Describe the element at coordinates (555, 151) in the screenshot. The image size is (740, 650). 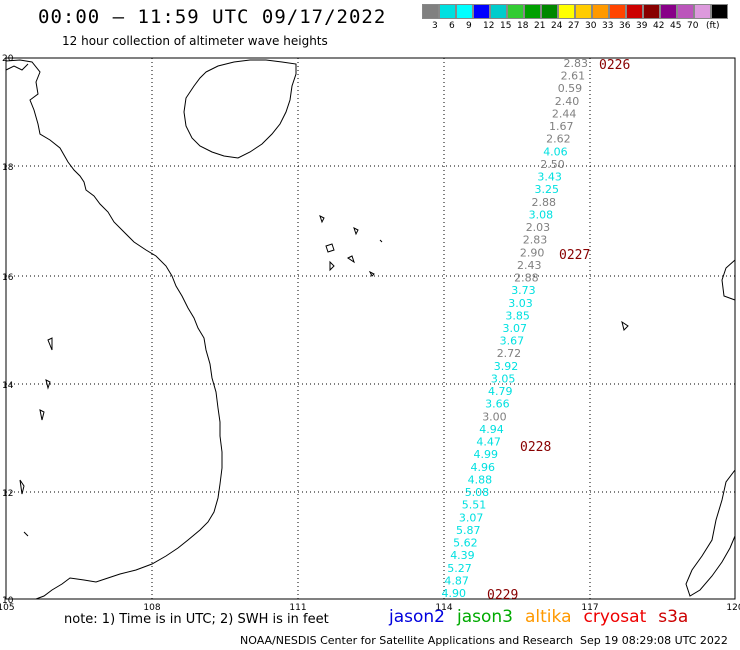
I see `wave-height-value: 4.06` at that location.